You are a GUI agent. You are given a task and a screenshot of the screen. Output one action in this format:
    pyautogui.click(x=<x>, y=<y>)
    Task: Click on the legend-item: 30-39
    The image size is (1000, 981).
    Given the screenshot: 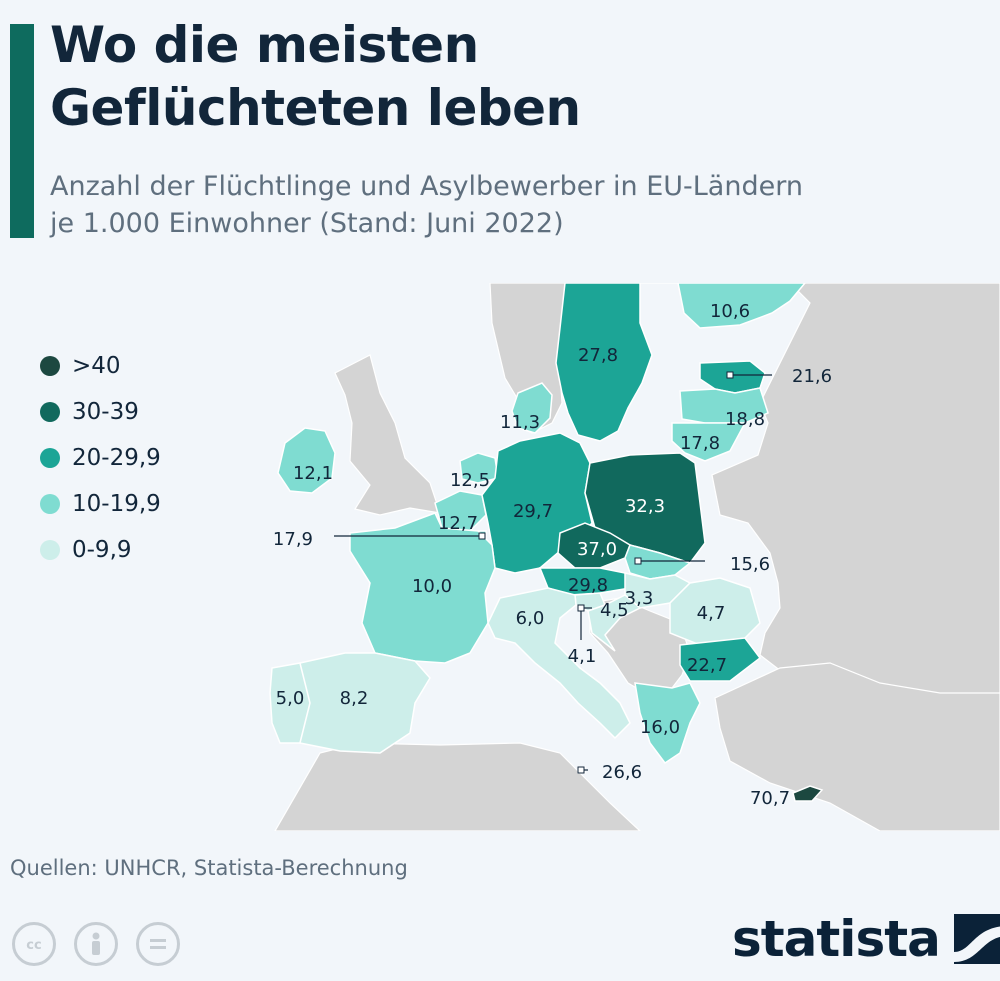 What is the action you would take?
    pyautogui.click(x=100, y=412)
    